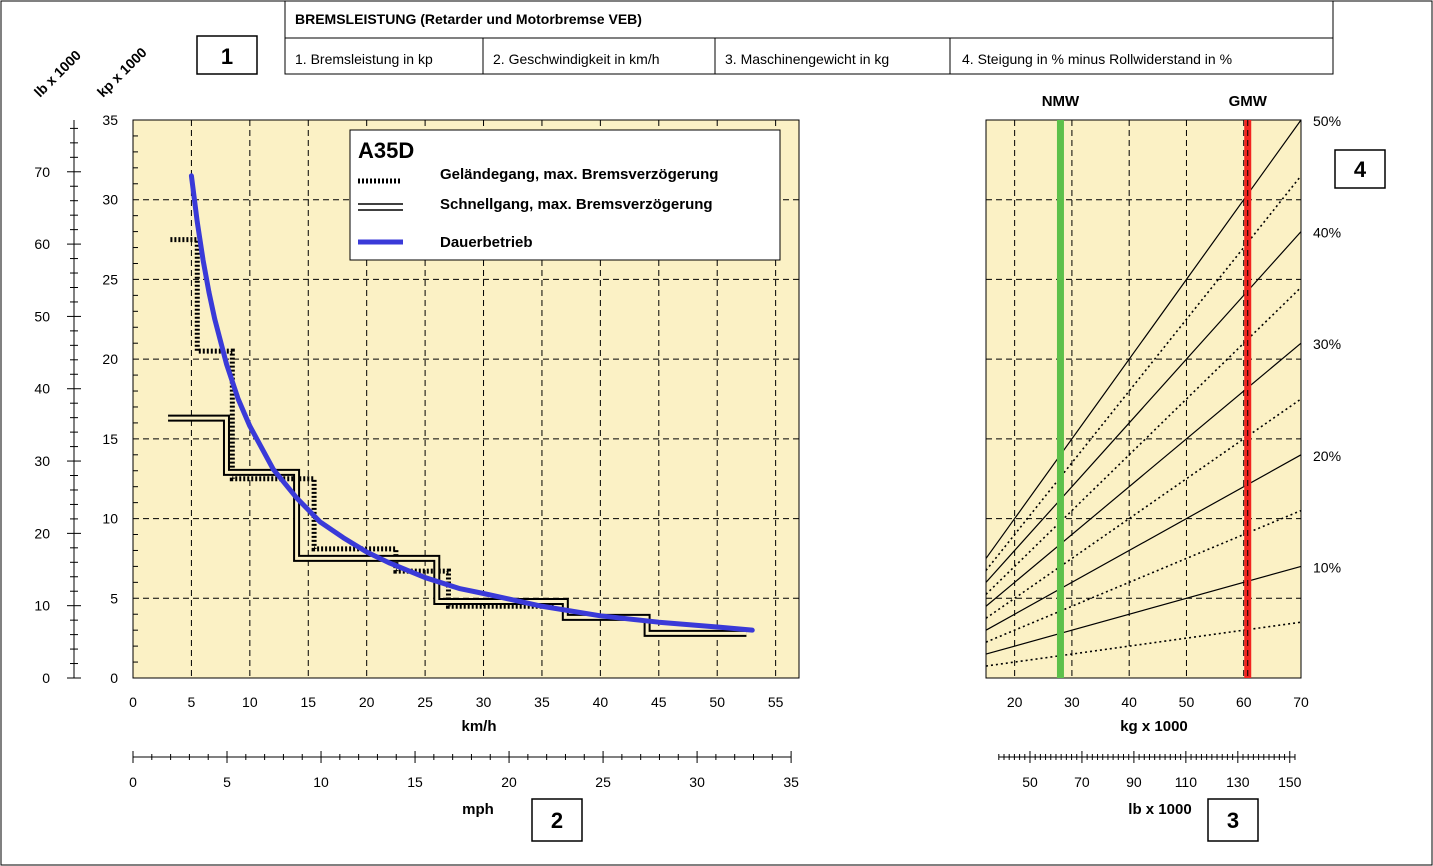 The height and width of the screenshot is (866, 1433). Describe the element at coordinates (579, 174) in the screenshot. I see `legend-label-gelaende: Geländegang, max. Bremsverzögerung` at that location.